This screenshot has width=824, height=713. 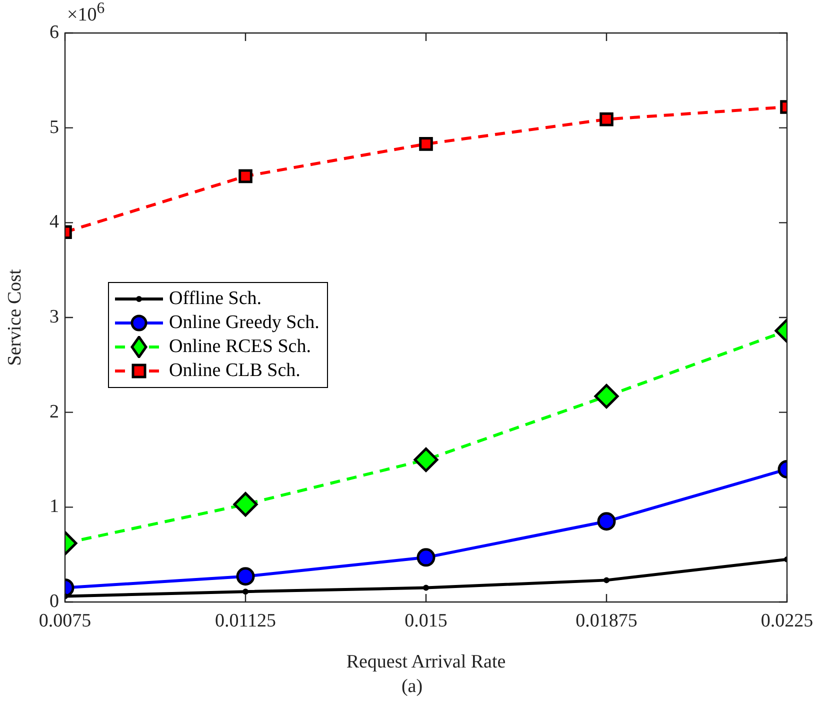 What do you see at coordinates (54, 507) in the screenshot?
I see `y-tick-label: 1` at bounding box center [54, 507].